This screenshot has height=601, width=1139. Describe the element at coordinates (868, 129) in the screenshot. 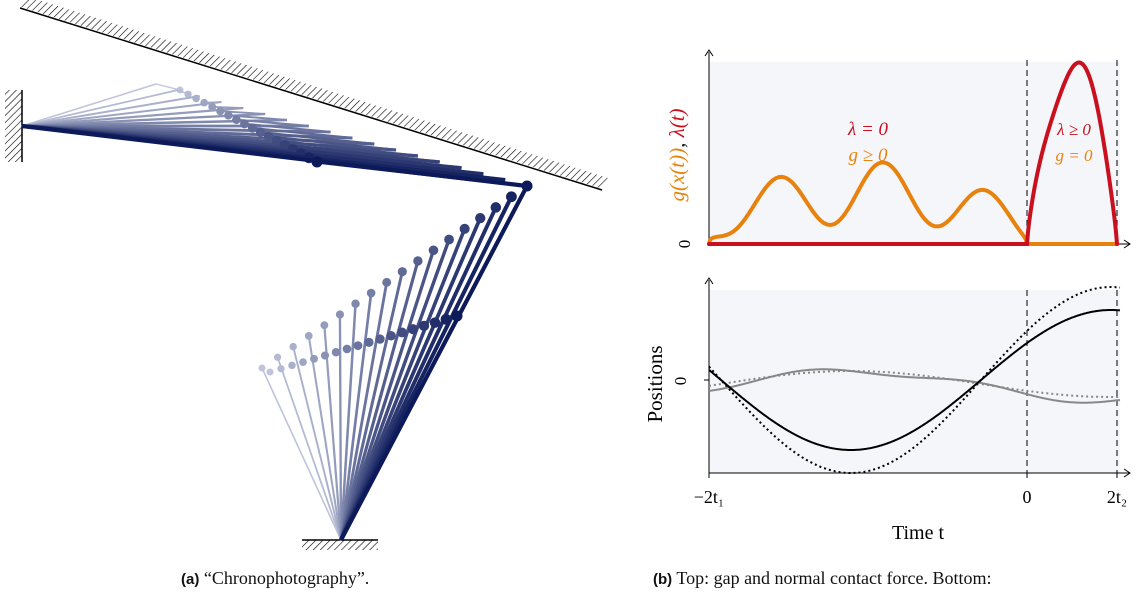

I see `annotation-left-lambda: λ = 0` at that location.